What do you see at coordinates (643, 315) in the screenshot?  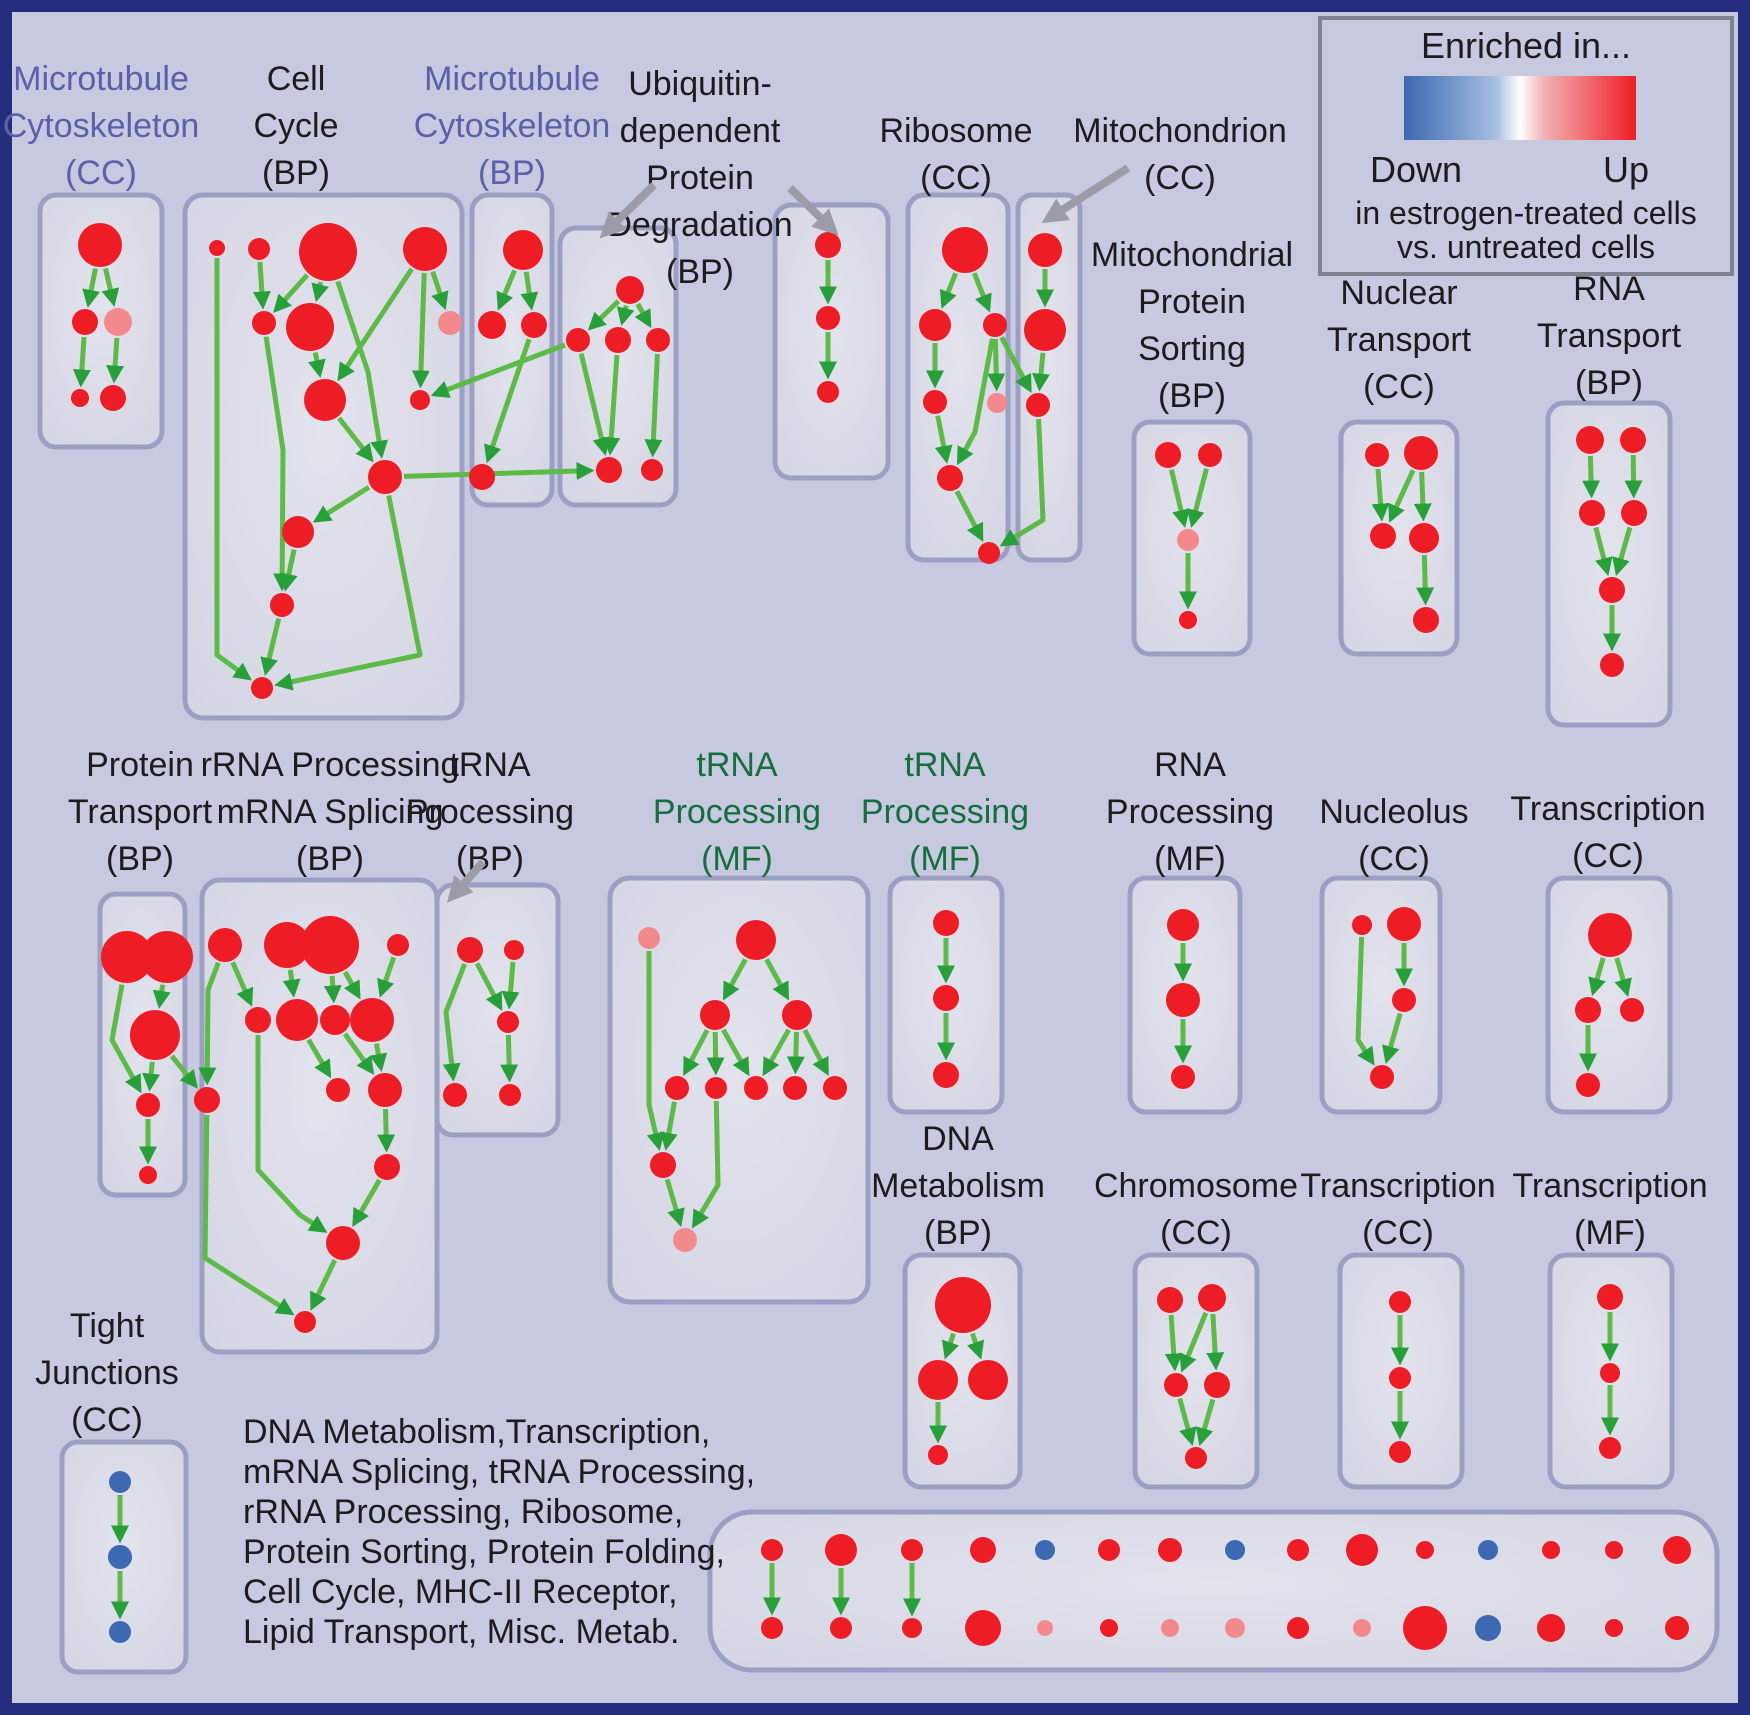 I see `edge-ubl.T-to-ubl.M3` at bounding box center [643, 315].